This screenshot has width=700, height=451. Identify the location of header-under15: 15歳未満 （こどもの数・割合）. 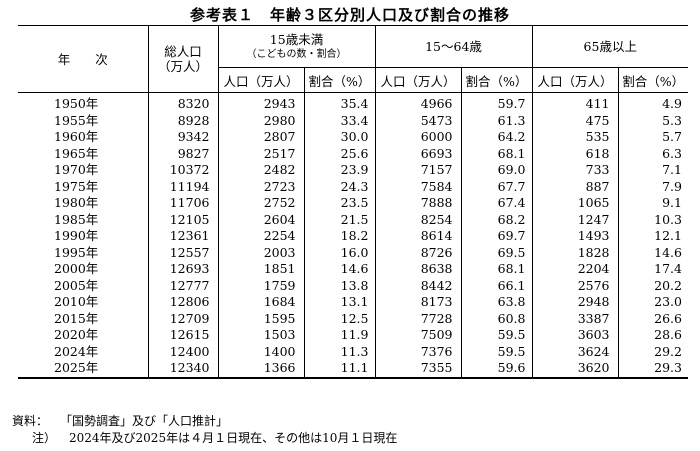
(296, 46).